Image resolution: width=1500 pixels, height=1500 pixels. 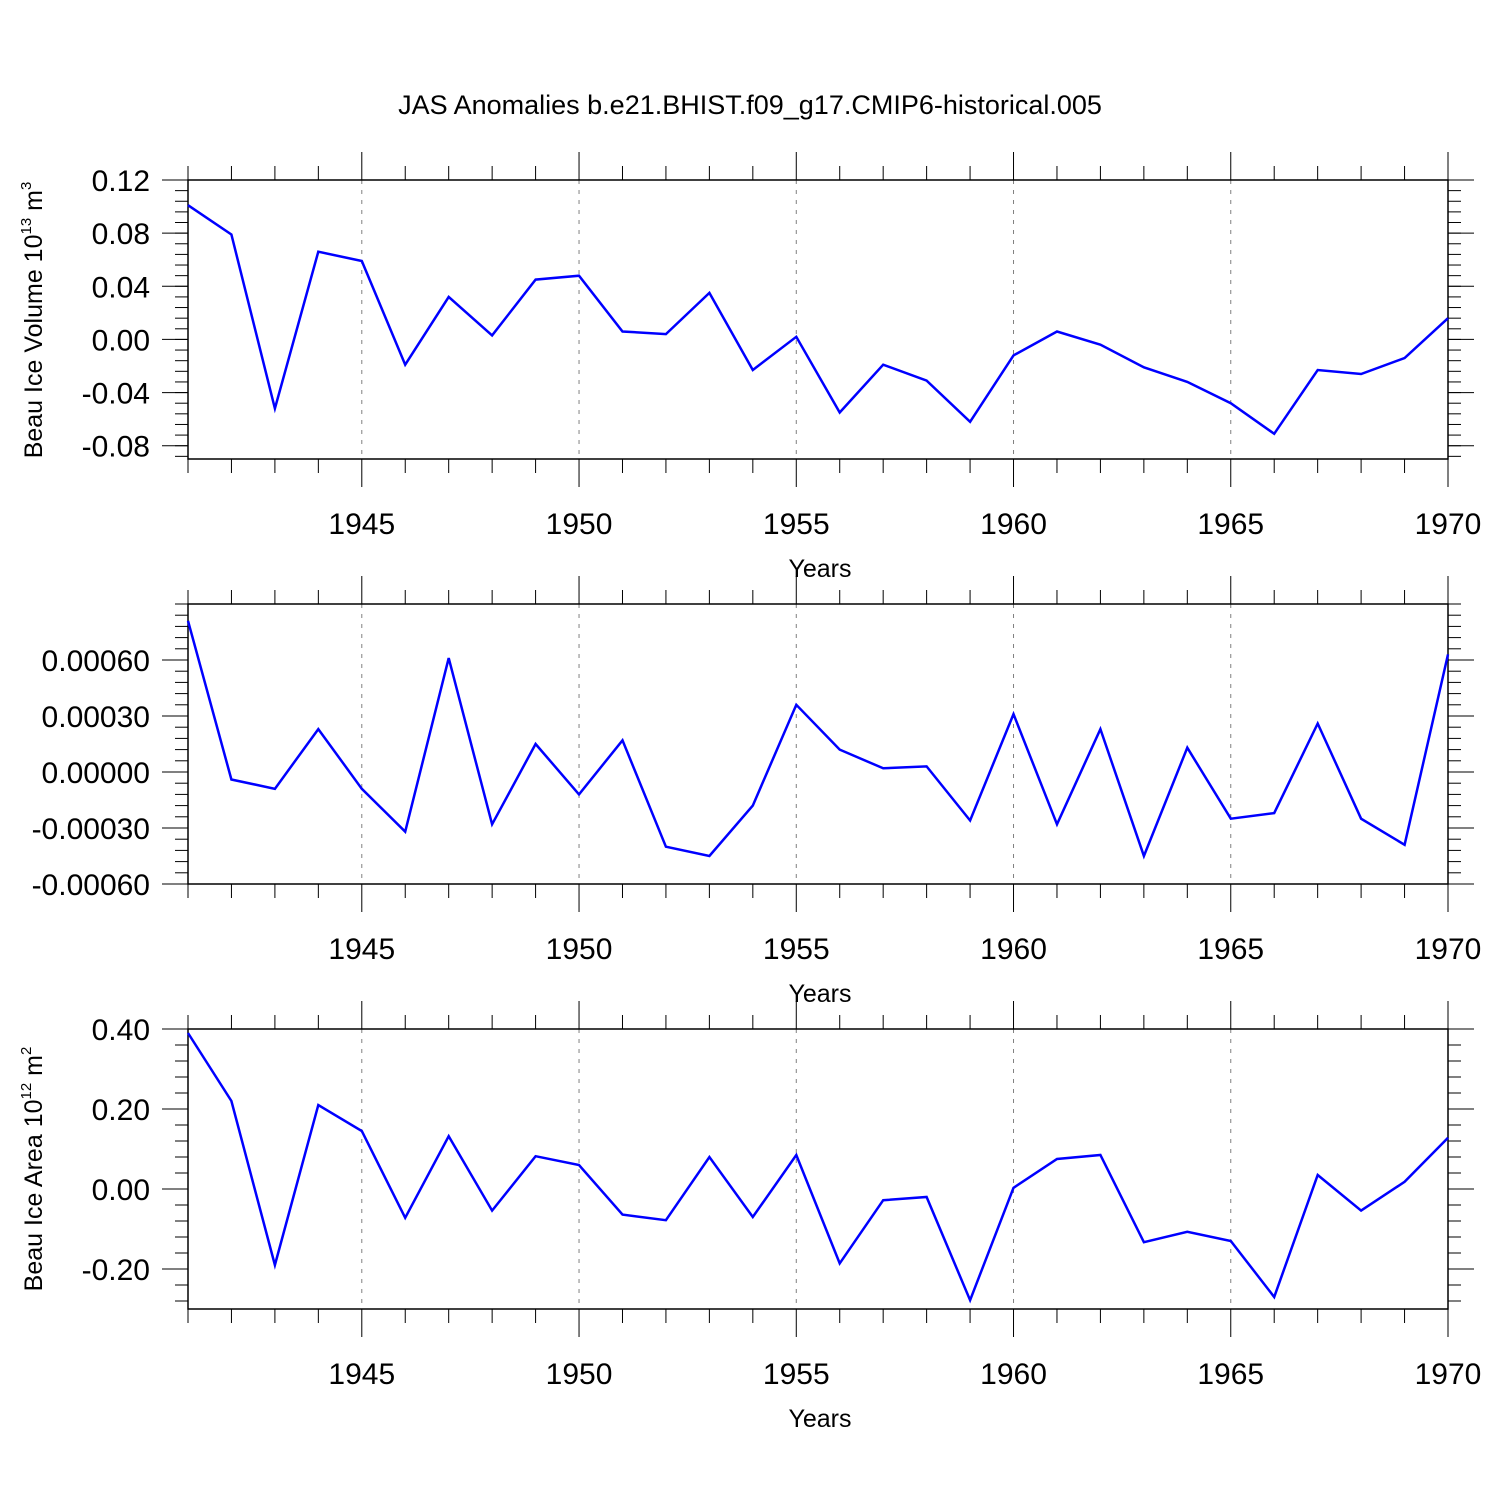 I want to click on y-axis-label-superscript: 3, so click(x=26, y=186).